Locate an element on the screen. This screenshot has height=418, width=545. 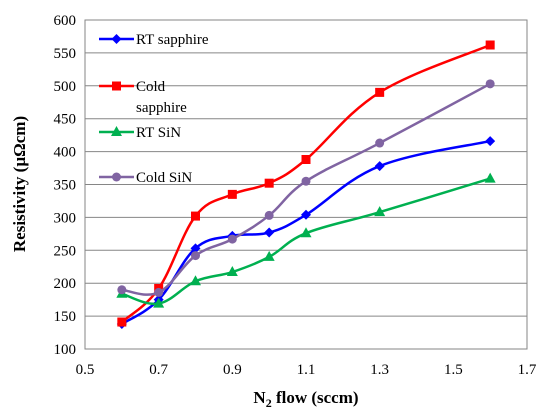
x-axis-title-rest: flow (sccm) is located at coordinates (315, 397).